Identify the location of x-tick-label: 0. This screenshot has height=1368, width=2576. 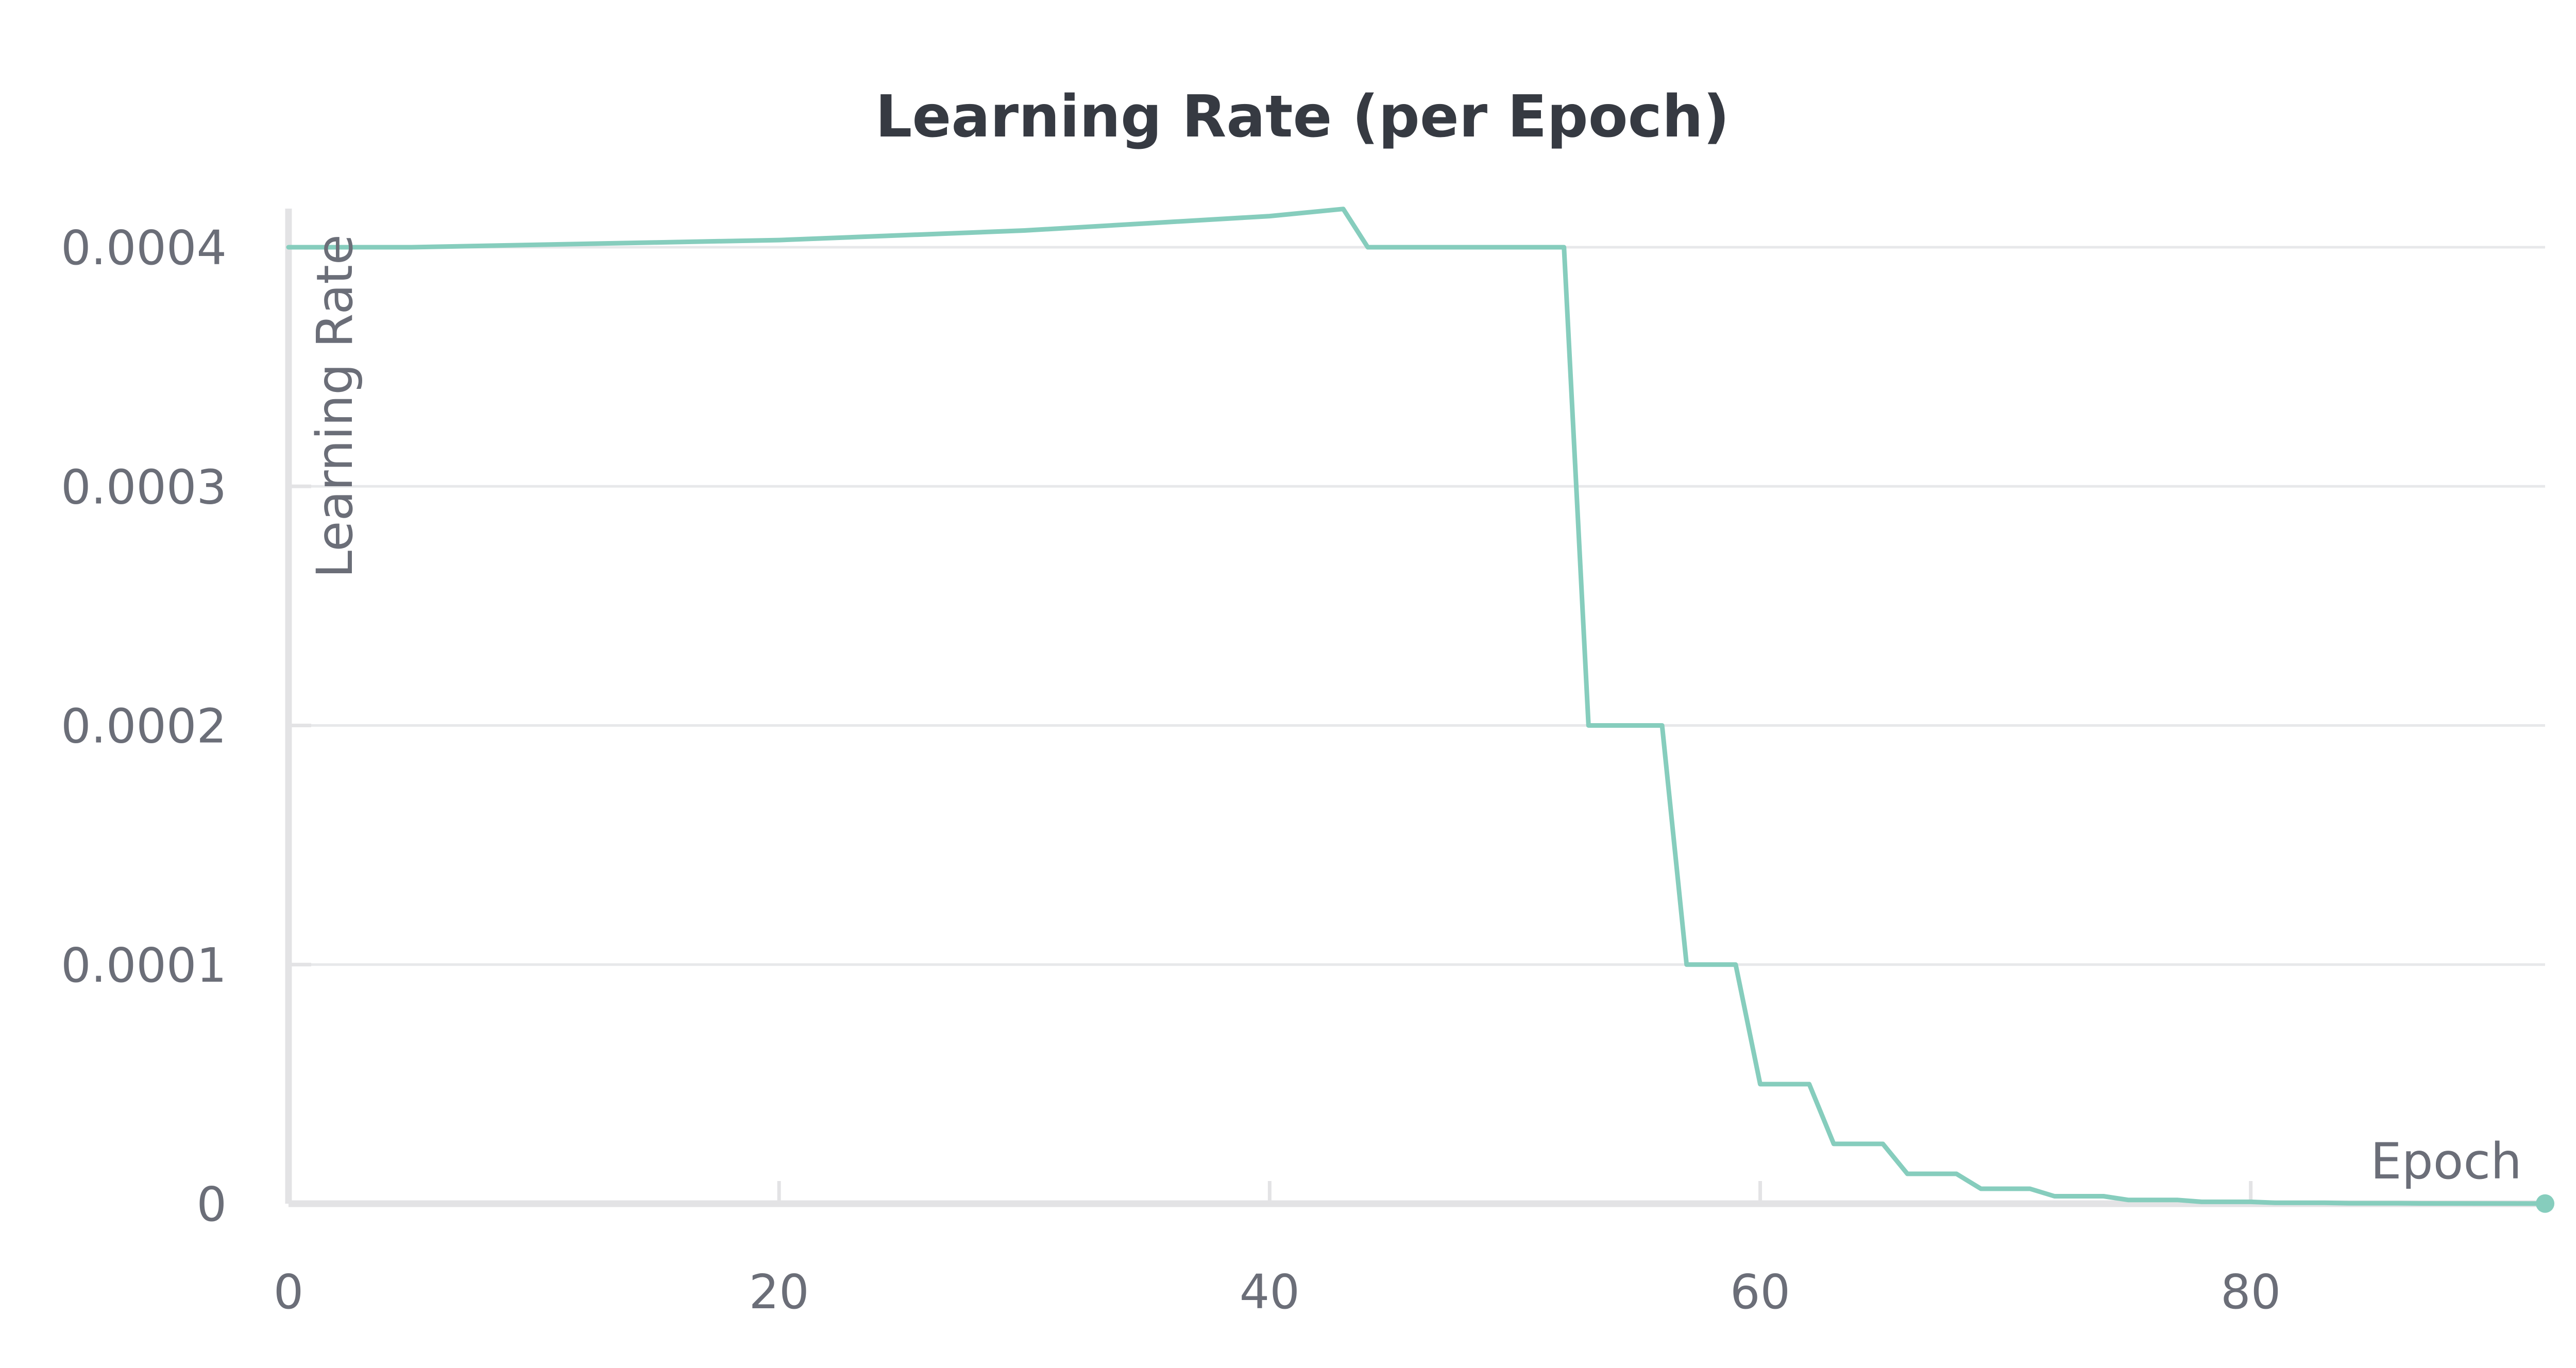
(289, 1292).